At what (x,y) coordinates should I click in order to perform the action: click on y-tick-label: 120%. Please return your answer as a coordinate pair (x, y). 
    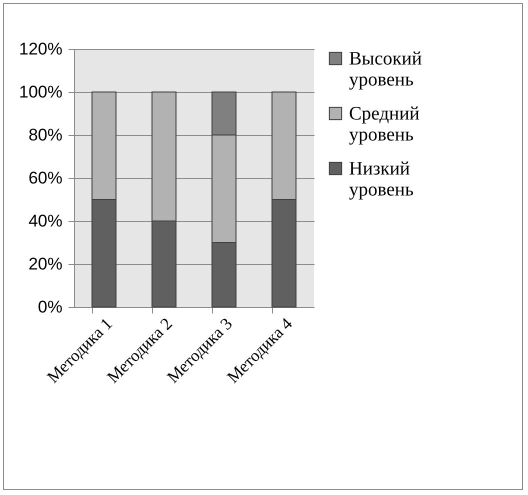
    Looking at the image, I should click on (40, 49).